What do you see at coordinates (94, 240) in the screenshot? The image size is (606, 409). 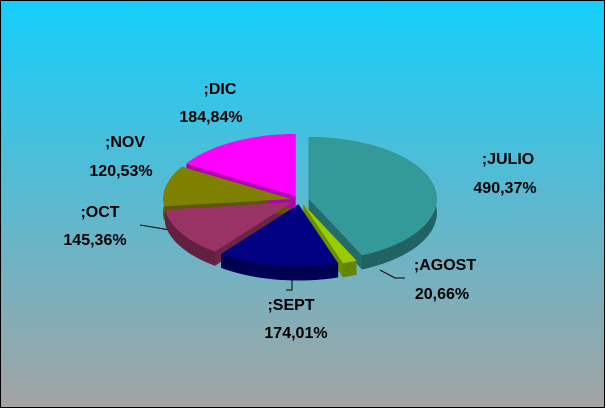 I see `value-label: 145,36%` at bounding box center [94, 240].